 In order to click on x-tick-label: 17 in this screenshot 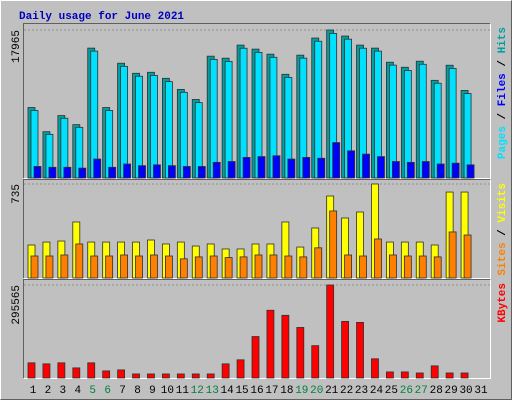, I will do `click(271, 391)`.